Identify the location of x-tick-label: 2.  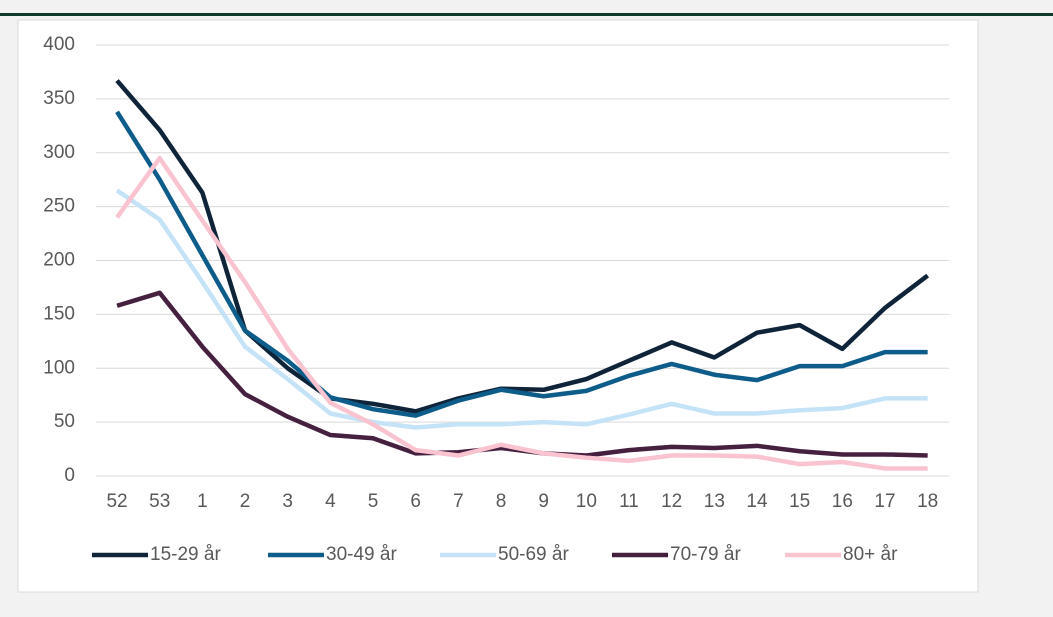
(245, 501).